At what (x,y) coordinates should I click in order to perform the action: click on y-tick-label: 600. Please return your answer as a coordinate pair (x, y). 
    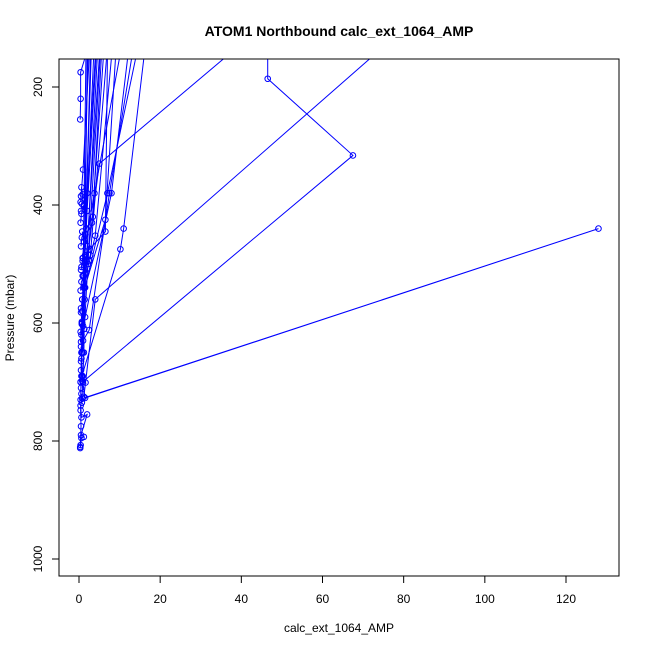
    Looking at the image, I should click on (38, 323).